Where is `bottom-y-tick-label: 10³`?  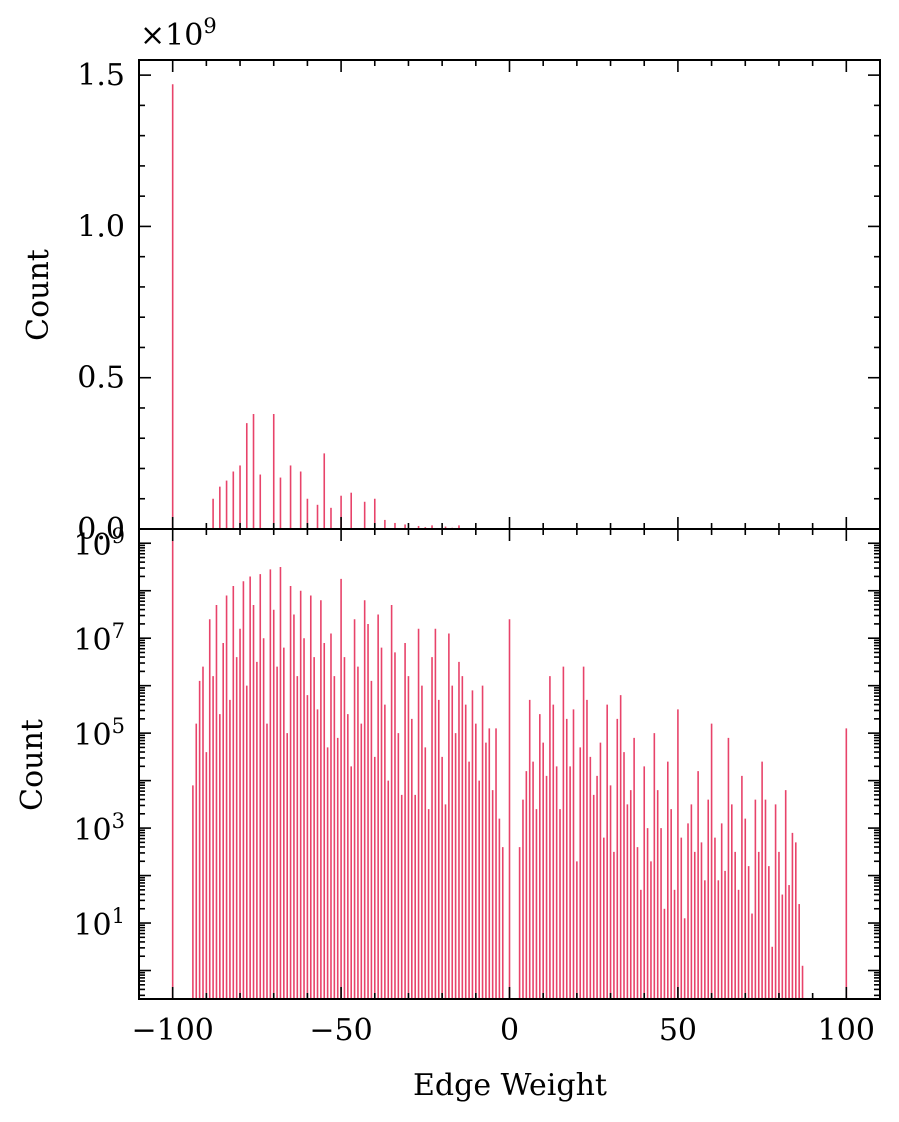
bottom-y-tick-label: 10³ is located at coordinates (99, 828).